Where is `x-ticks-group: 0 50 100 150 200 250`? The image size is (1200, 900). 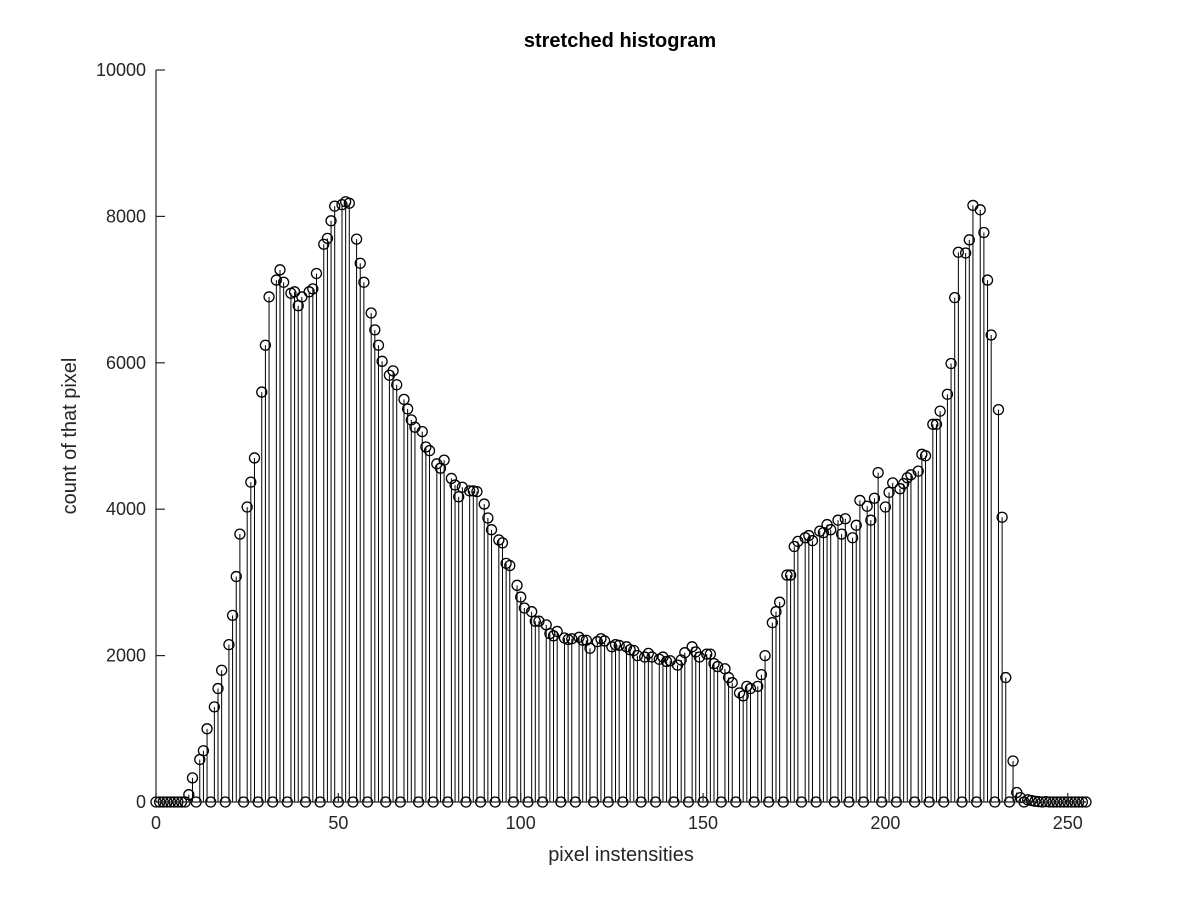 x-ticks-group: 0 50 100 150 200 250 is located at coordinates (617, 813).